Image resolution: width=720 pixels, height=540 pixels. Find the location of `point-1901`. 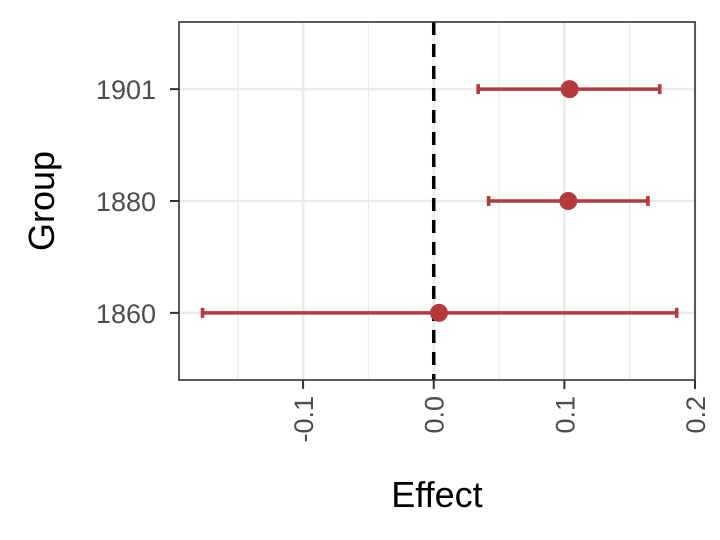

point-1901 is located at coordinates (569, 89).